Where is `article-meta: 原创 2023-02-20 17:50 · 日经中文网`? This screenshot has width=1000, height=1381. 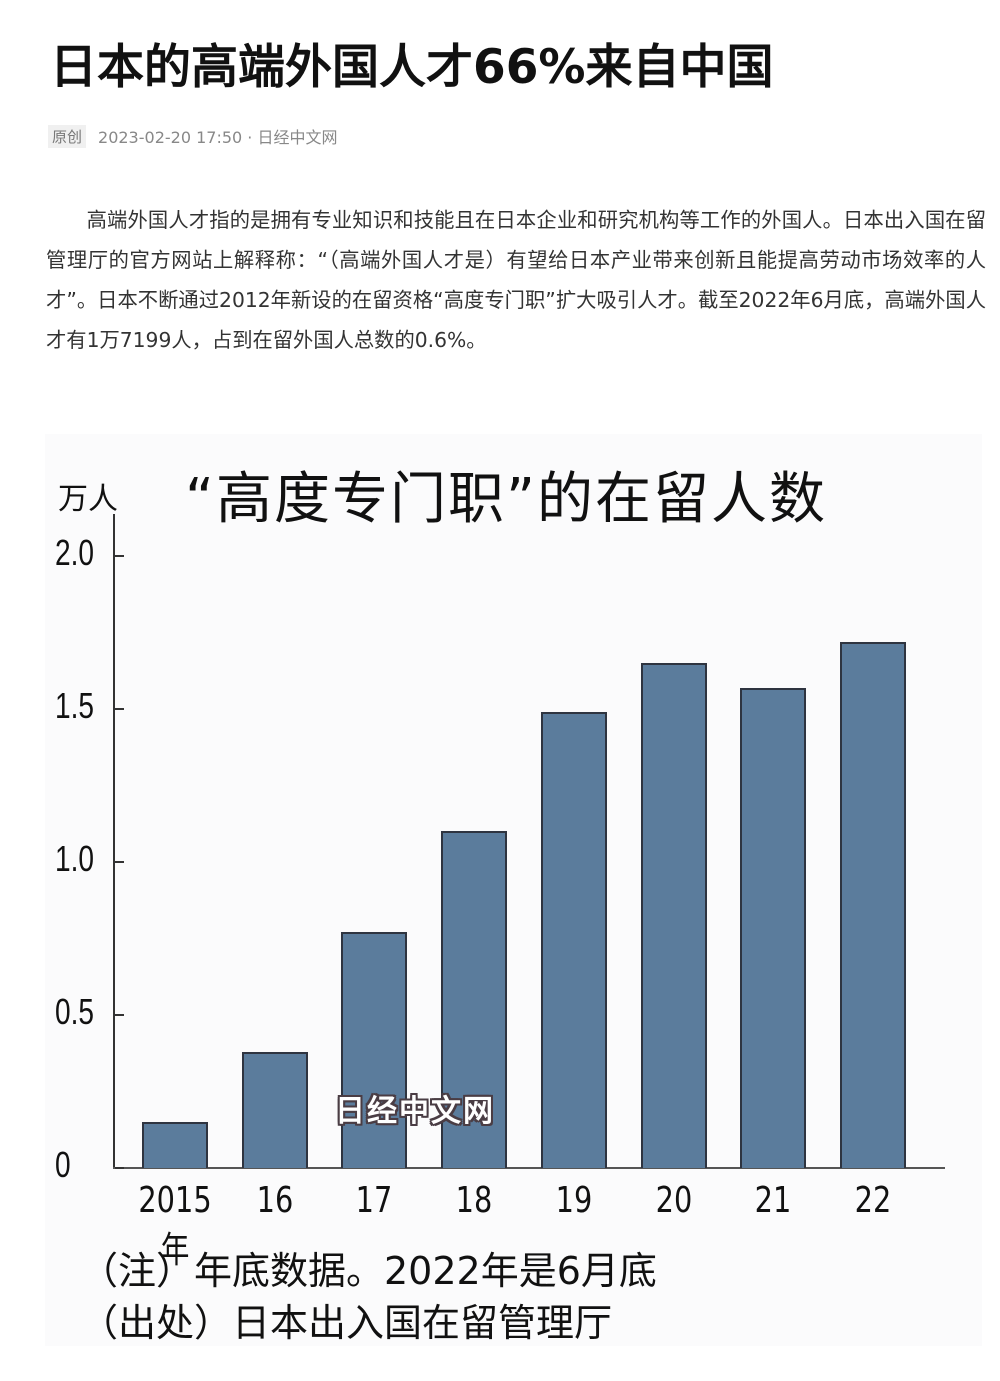
article-meta: 原创 2023-02-20 17:50 · 日经中文网 is located at coordinates (192, 136).